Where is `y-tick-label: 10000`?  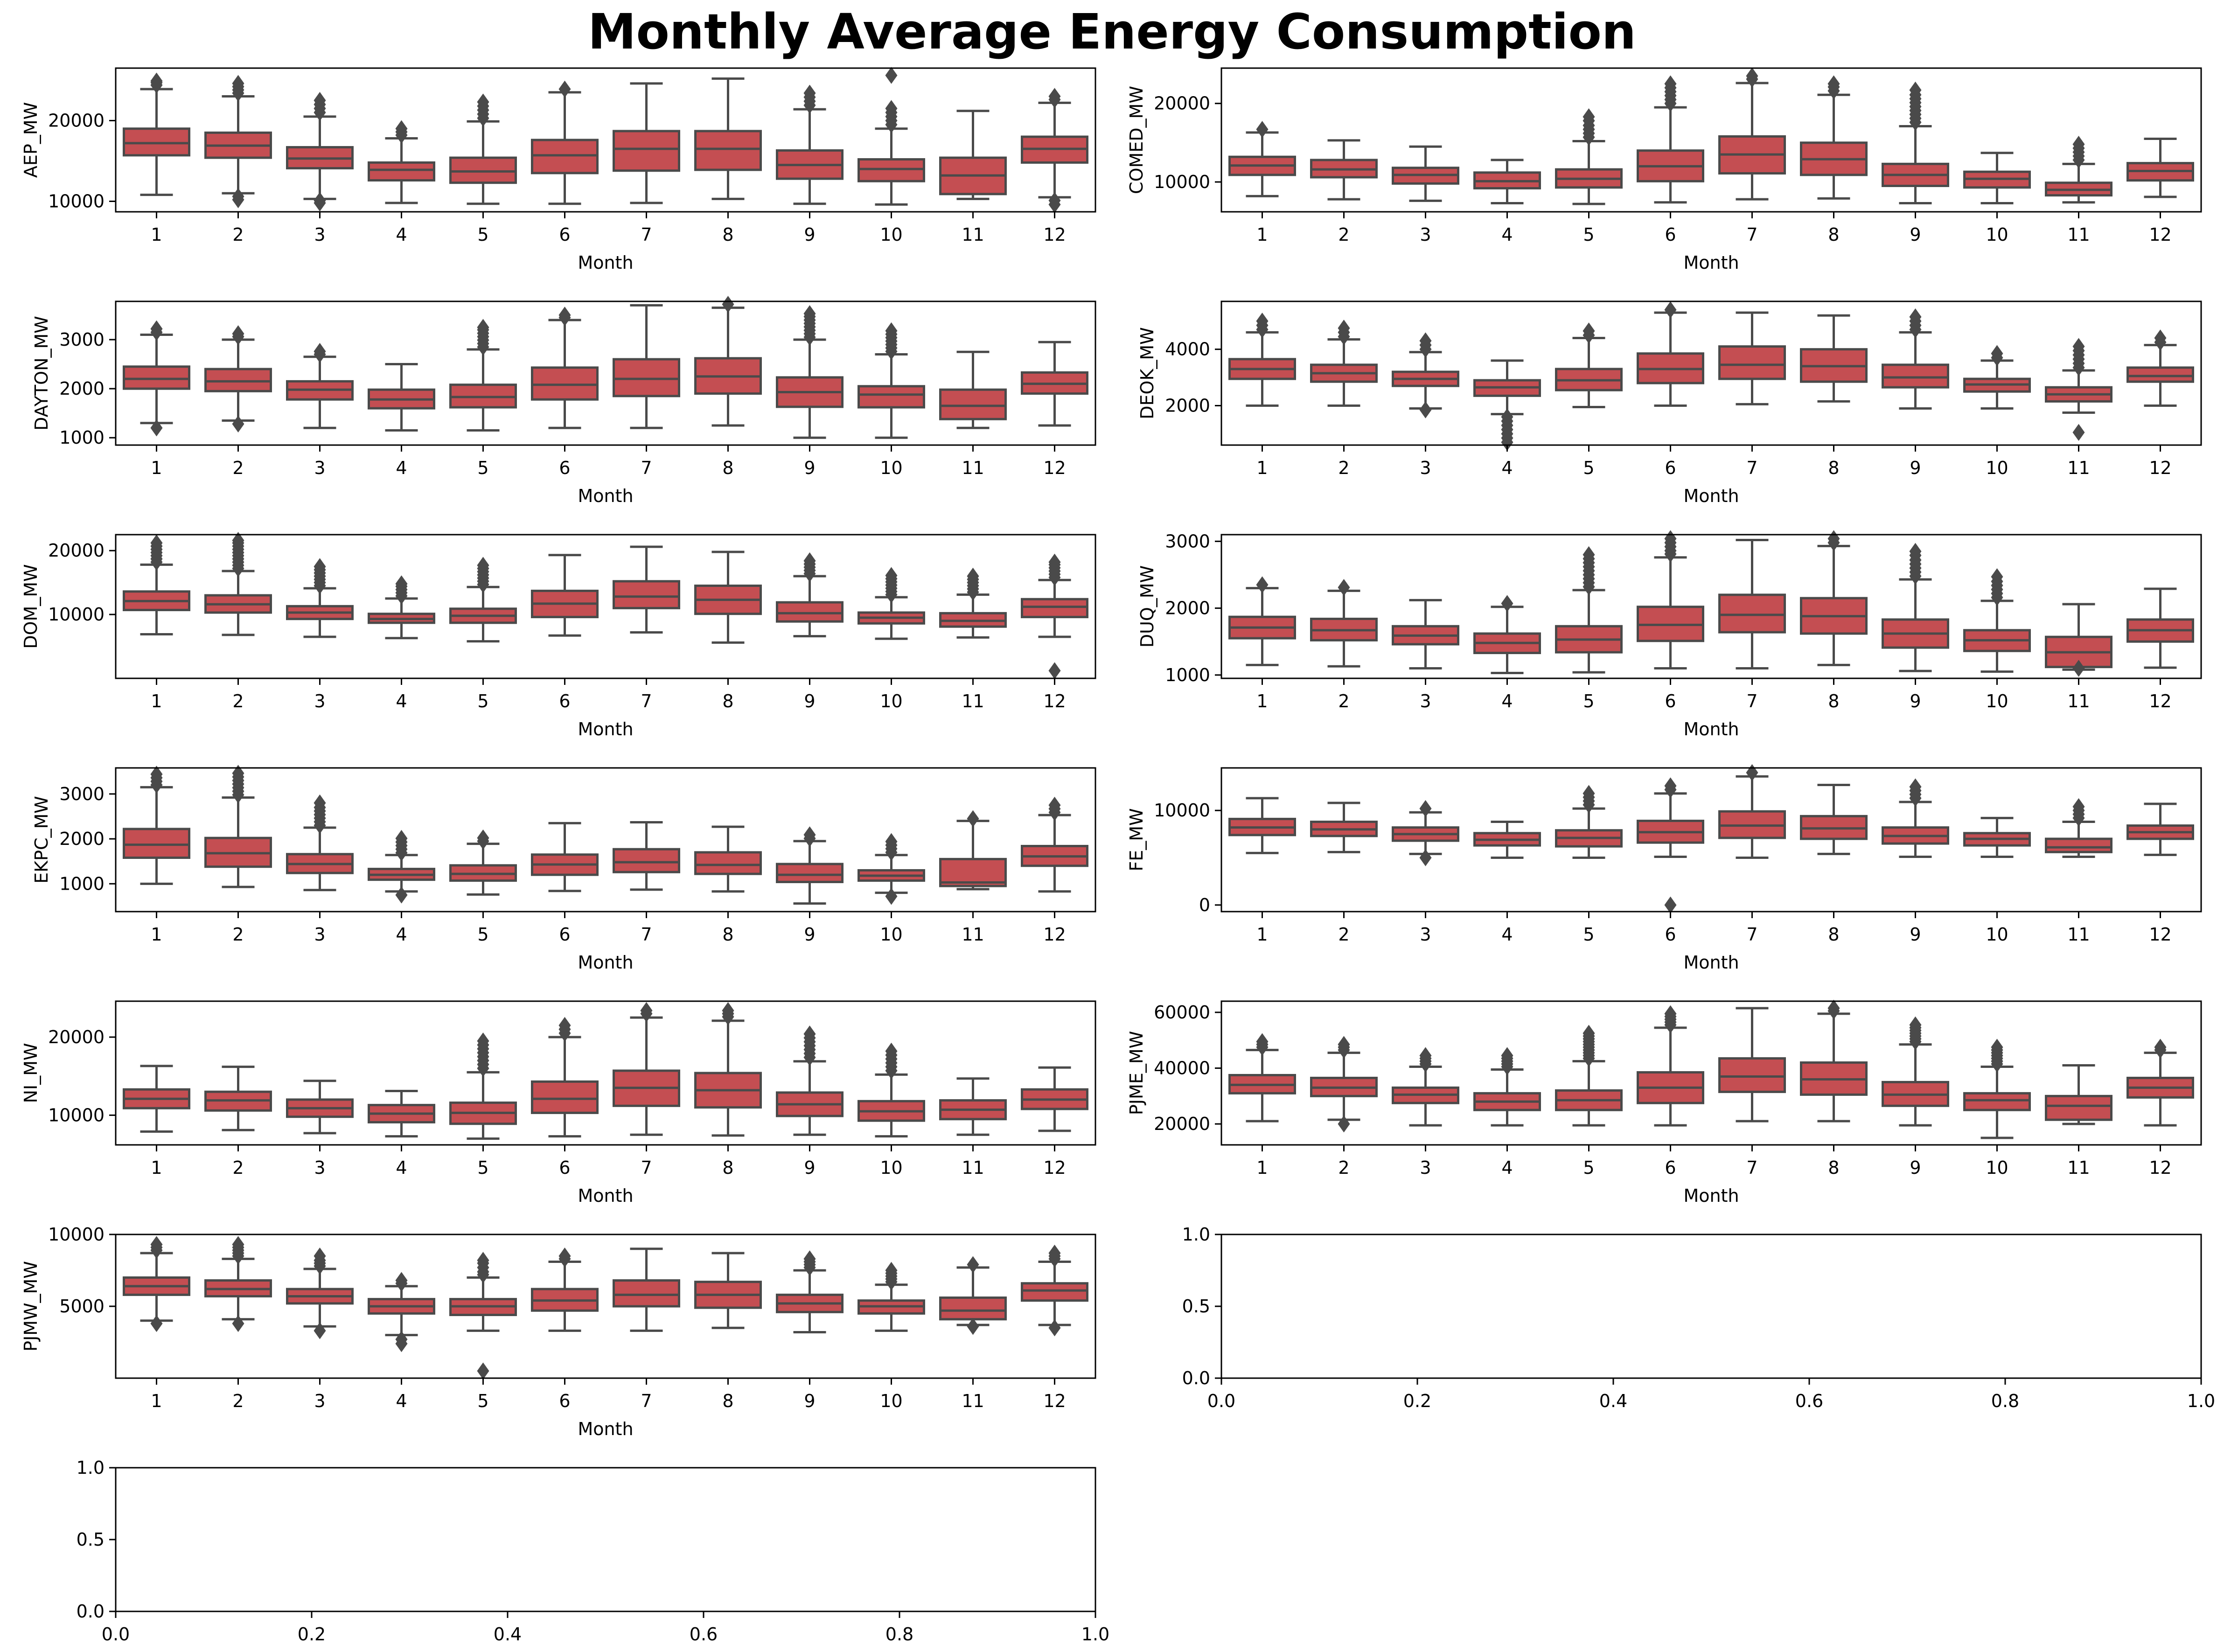 y-tick-label: 10000 is located at coordinates (77, 614).